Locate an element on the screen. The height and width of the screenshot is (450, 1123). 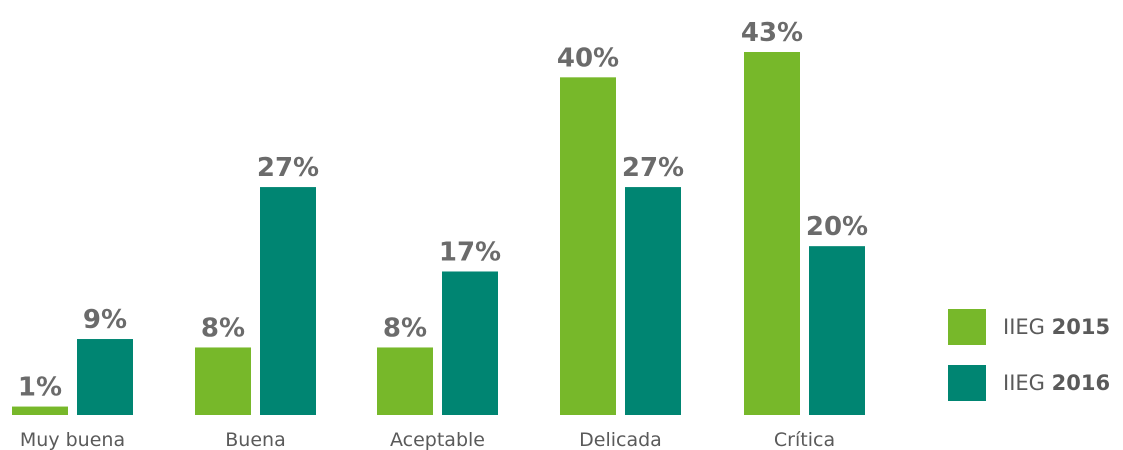
value-label-2016-0: 9% is located at coordinates (105, 320).